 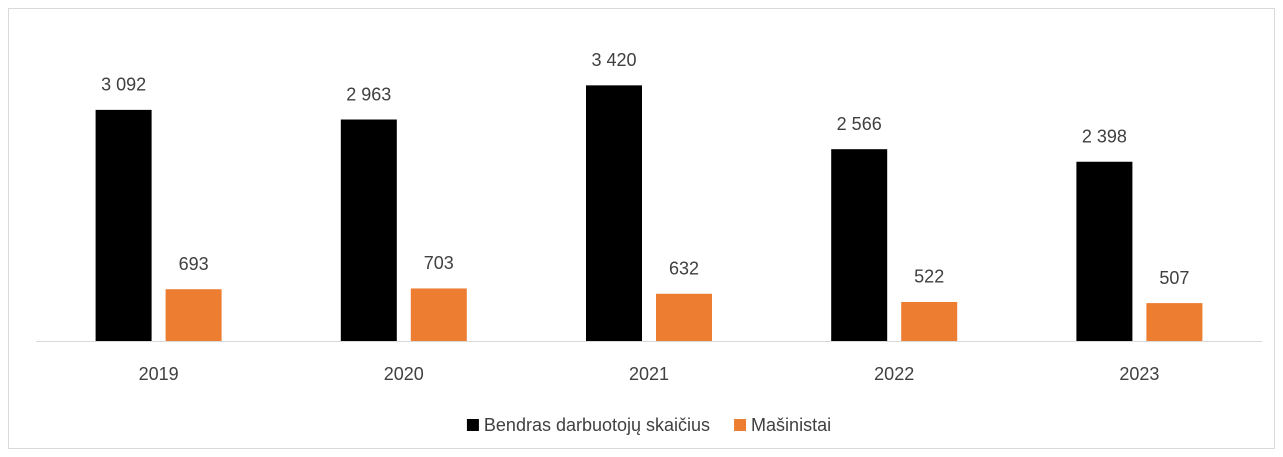 I want to click on data-label: 3 420, so click(x=613, y=60).